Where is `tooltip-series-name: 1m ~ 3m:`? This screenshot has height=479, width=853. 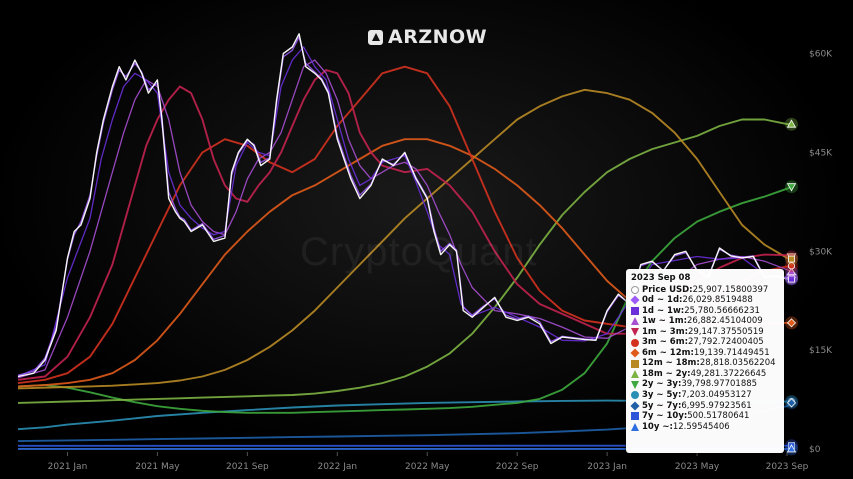
tooltip-series-name: 1m ~ 3m: is located at coordinates (665, 331).